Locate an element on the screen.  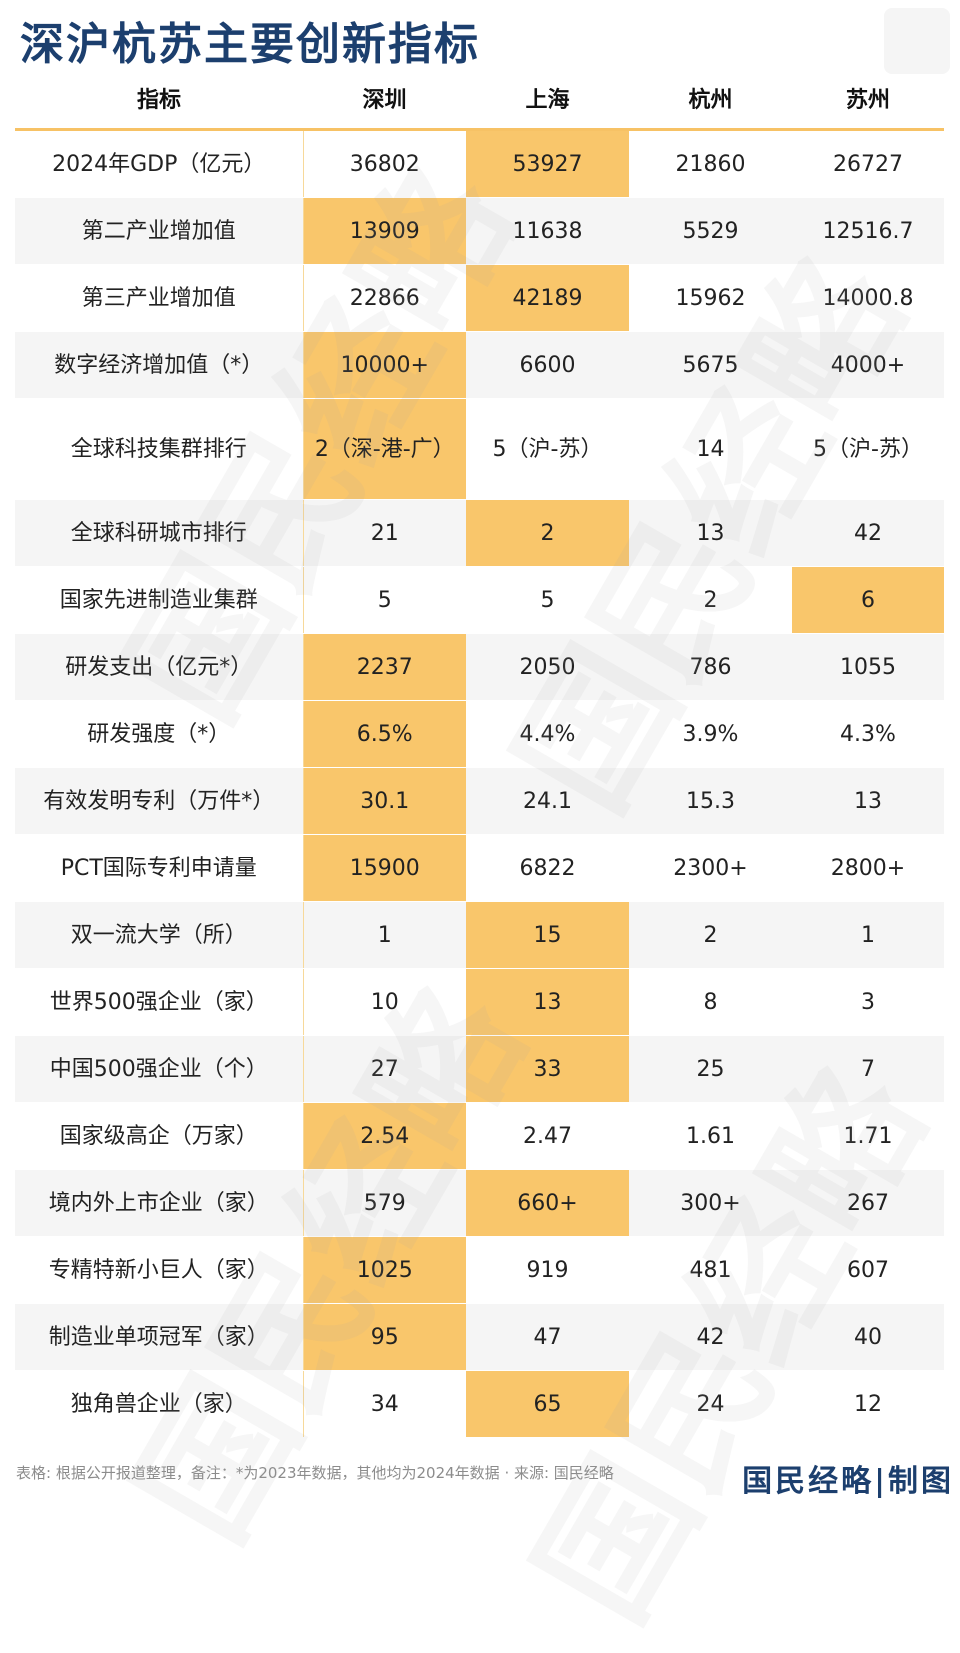
value-cell: 12 is located at coordinates (868, 1404).